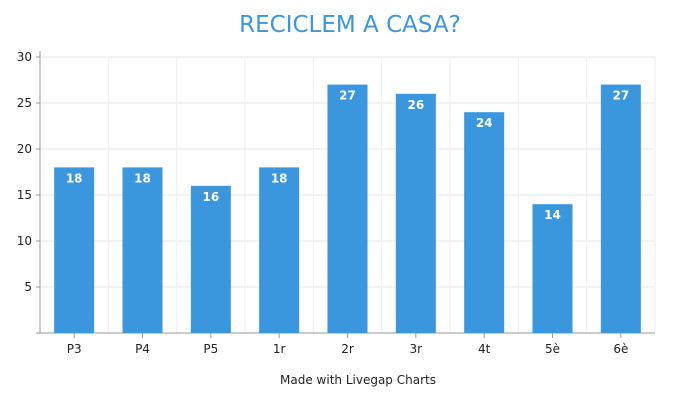 This screenshot has height=400, width=700. Describe the element at coordinates (24, 57) in the screenshot. I see `y-tick-label: 30` at that location.